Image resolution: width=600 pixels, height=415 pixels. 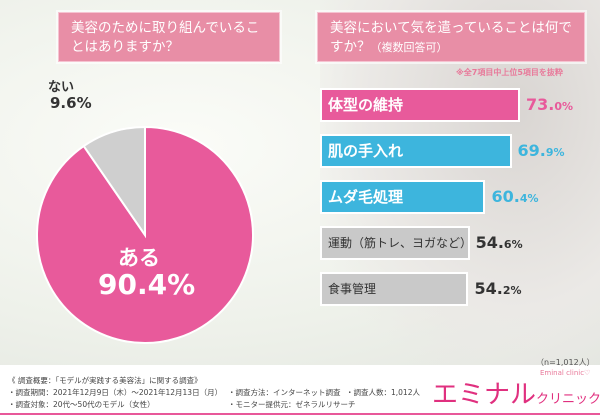 I want to click on bar-value: 54.6%, so click(x=499, y=242).